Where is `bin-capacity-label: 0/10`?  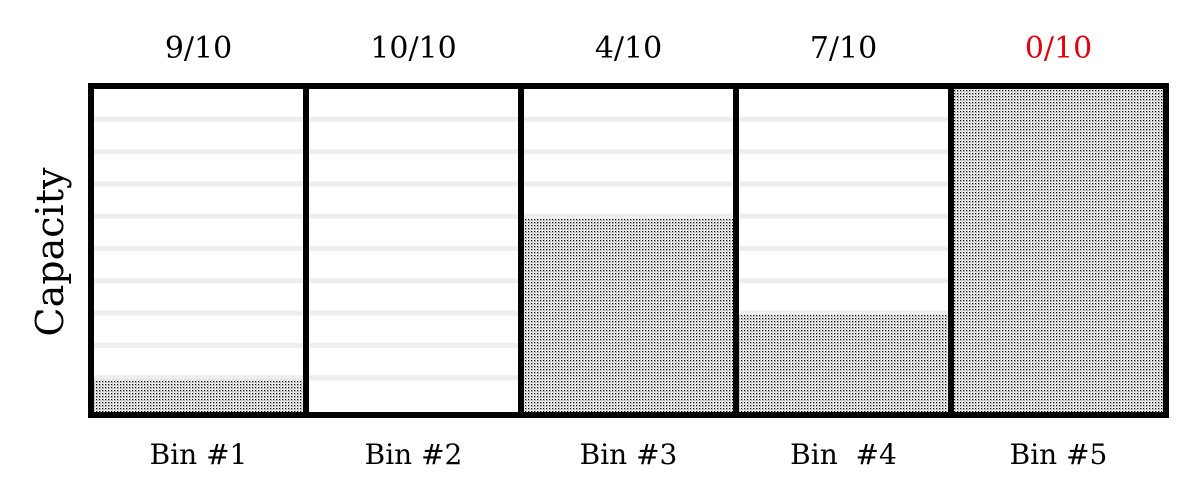 bin-capacity-label: 0/10 is located at coordinates (1058, 48).